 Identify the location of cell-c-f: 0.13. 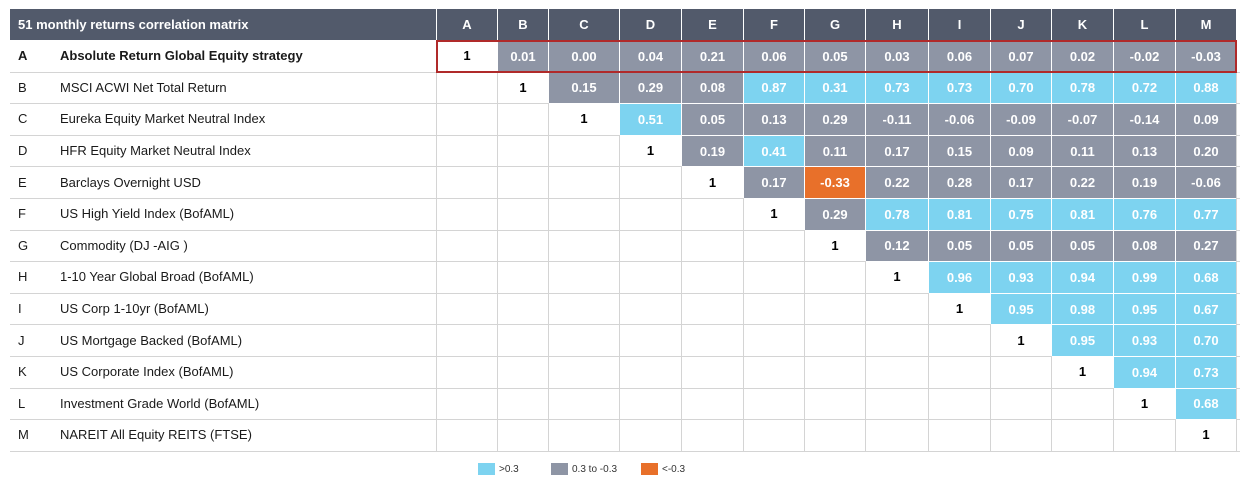
(773, 119).